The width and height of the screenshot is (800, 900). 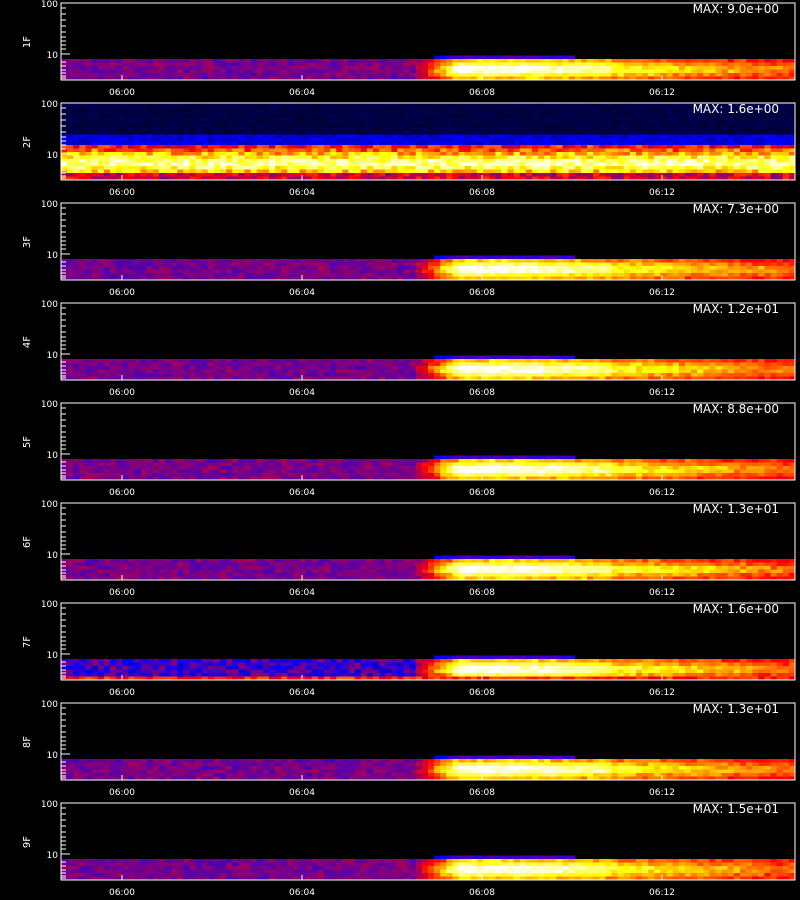 I want to click on heatmap-cells-4f, so click(x=428, y=368).